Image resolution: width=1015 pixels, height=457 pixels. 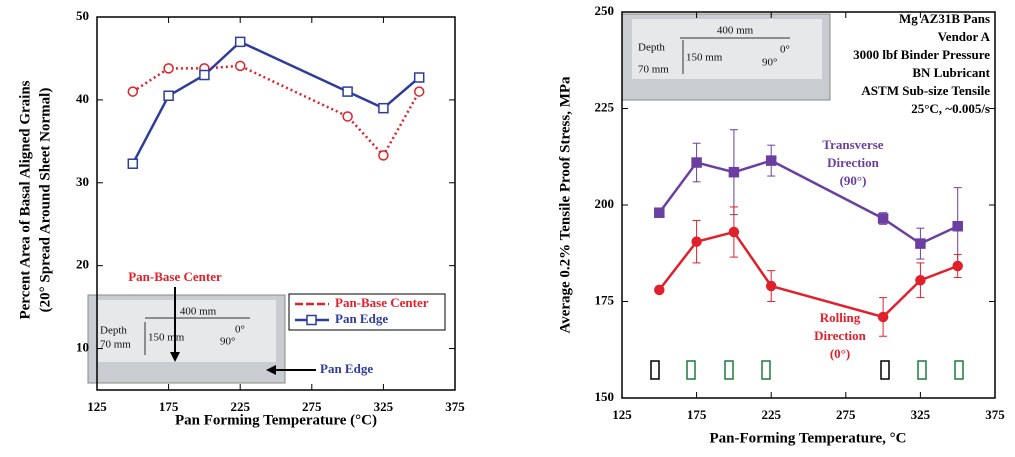 What do you see at coordinates (382, 302) in the screenshot?
I see `legend-label: Pan-Base Center` at bounding box center [382, 302].